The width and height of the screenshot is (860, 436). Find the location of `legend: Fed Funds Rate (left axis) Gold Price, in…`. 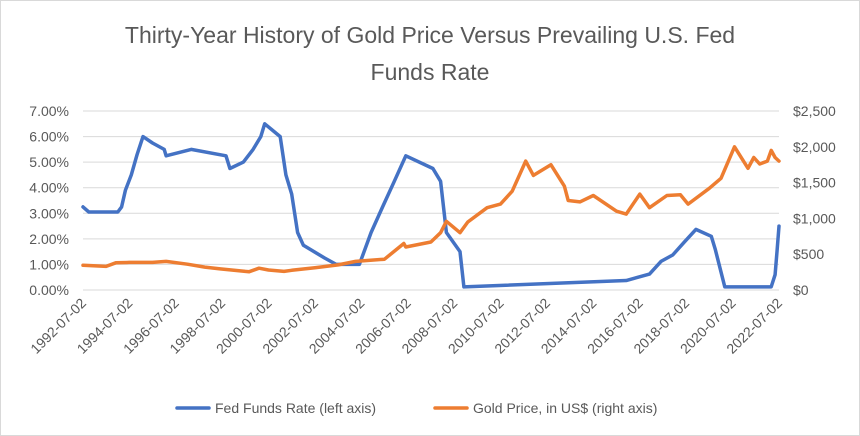

legend: Fed Funds Rate (left axis) Gold Price, in… is located at coordinates (416, 408).